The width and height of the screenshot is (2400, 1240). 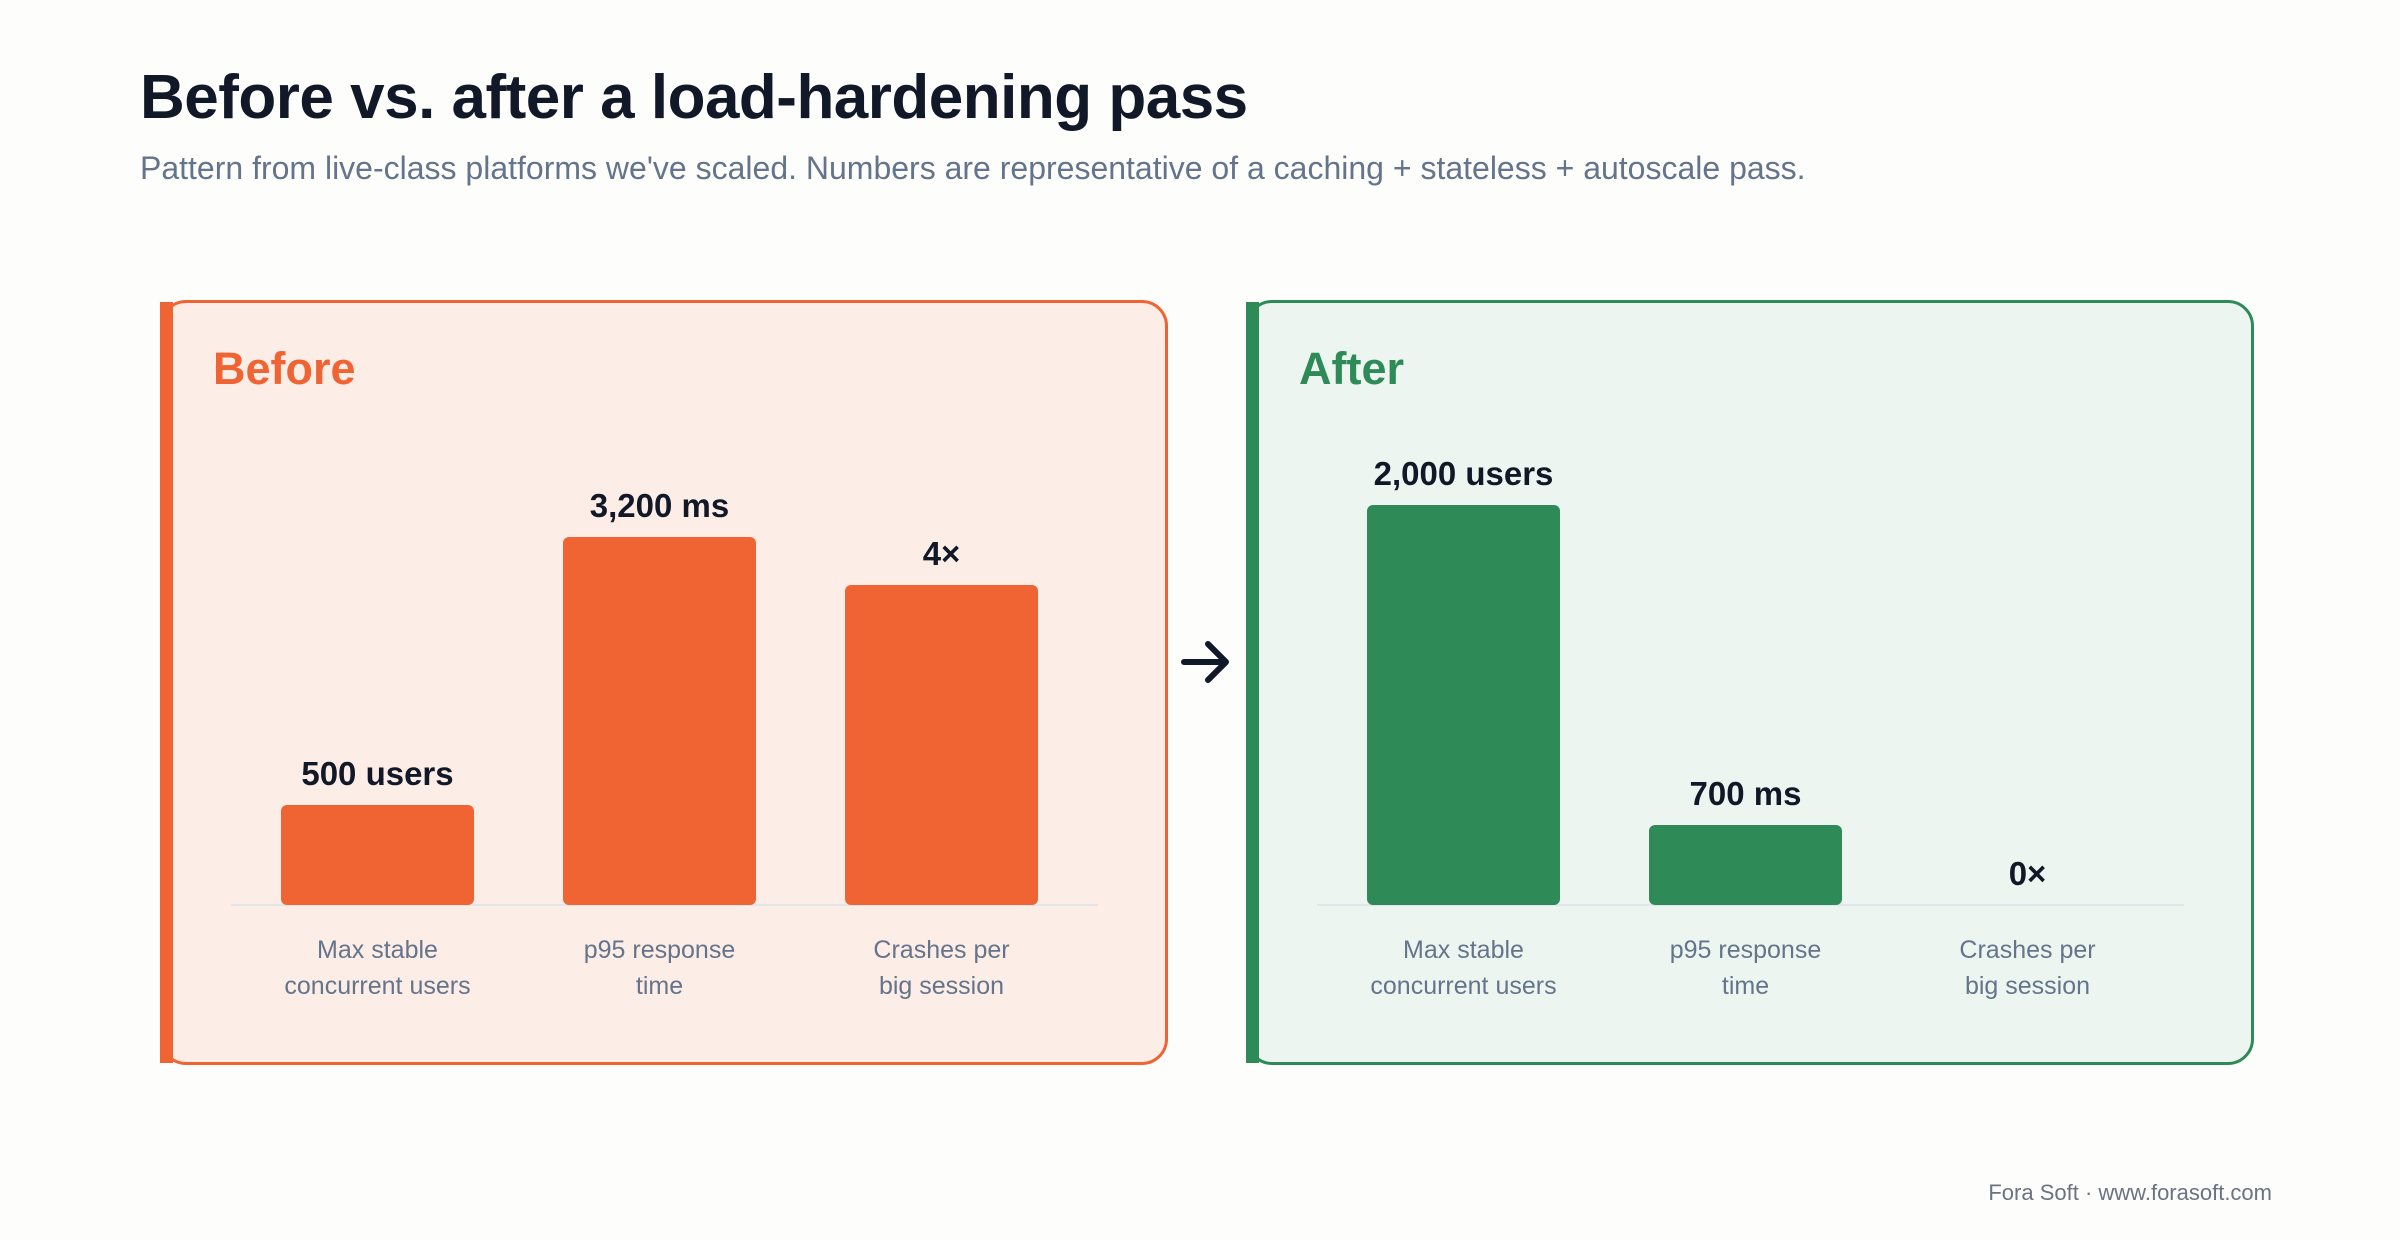 What do you see at coordinates (1252, 682) in the screenshot?
I see `after-accent-bar` at bounding box center [1252, 682].